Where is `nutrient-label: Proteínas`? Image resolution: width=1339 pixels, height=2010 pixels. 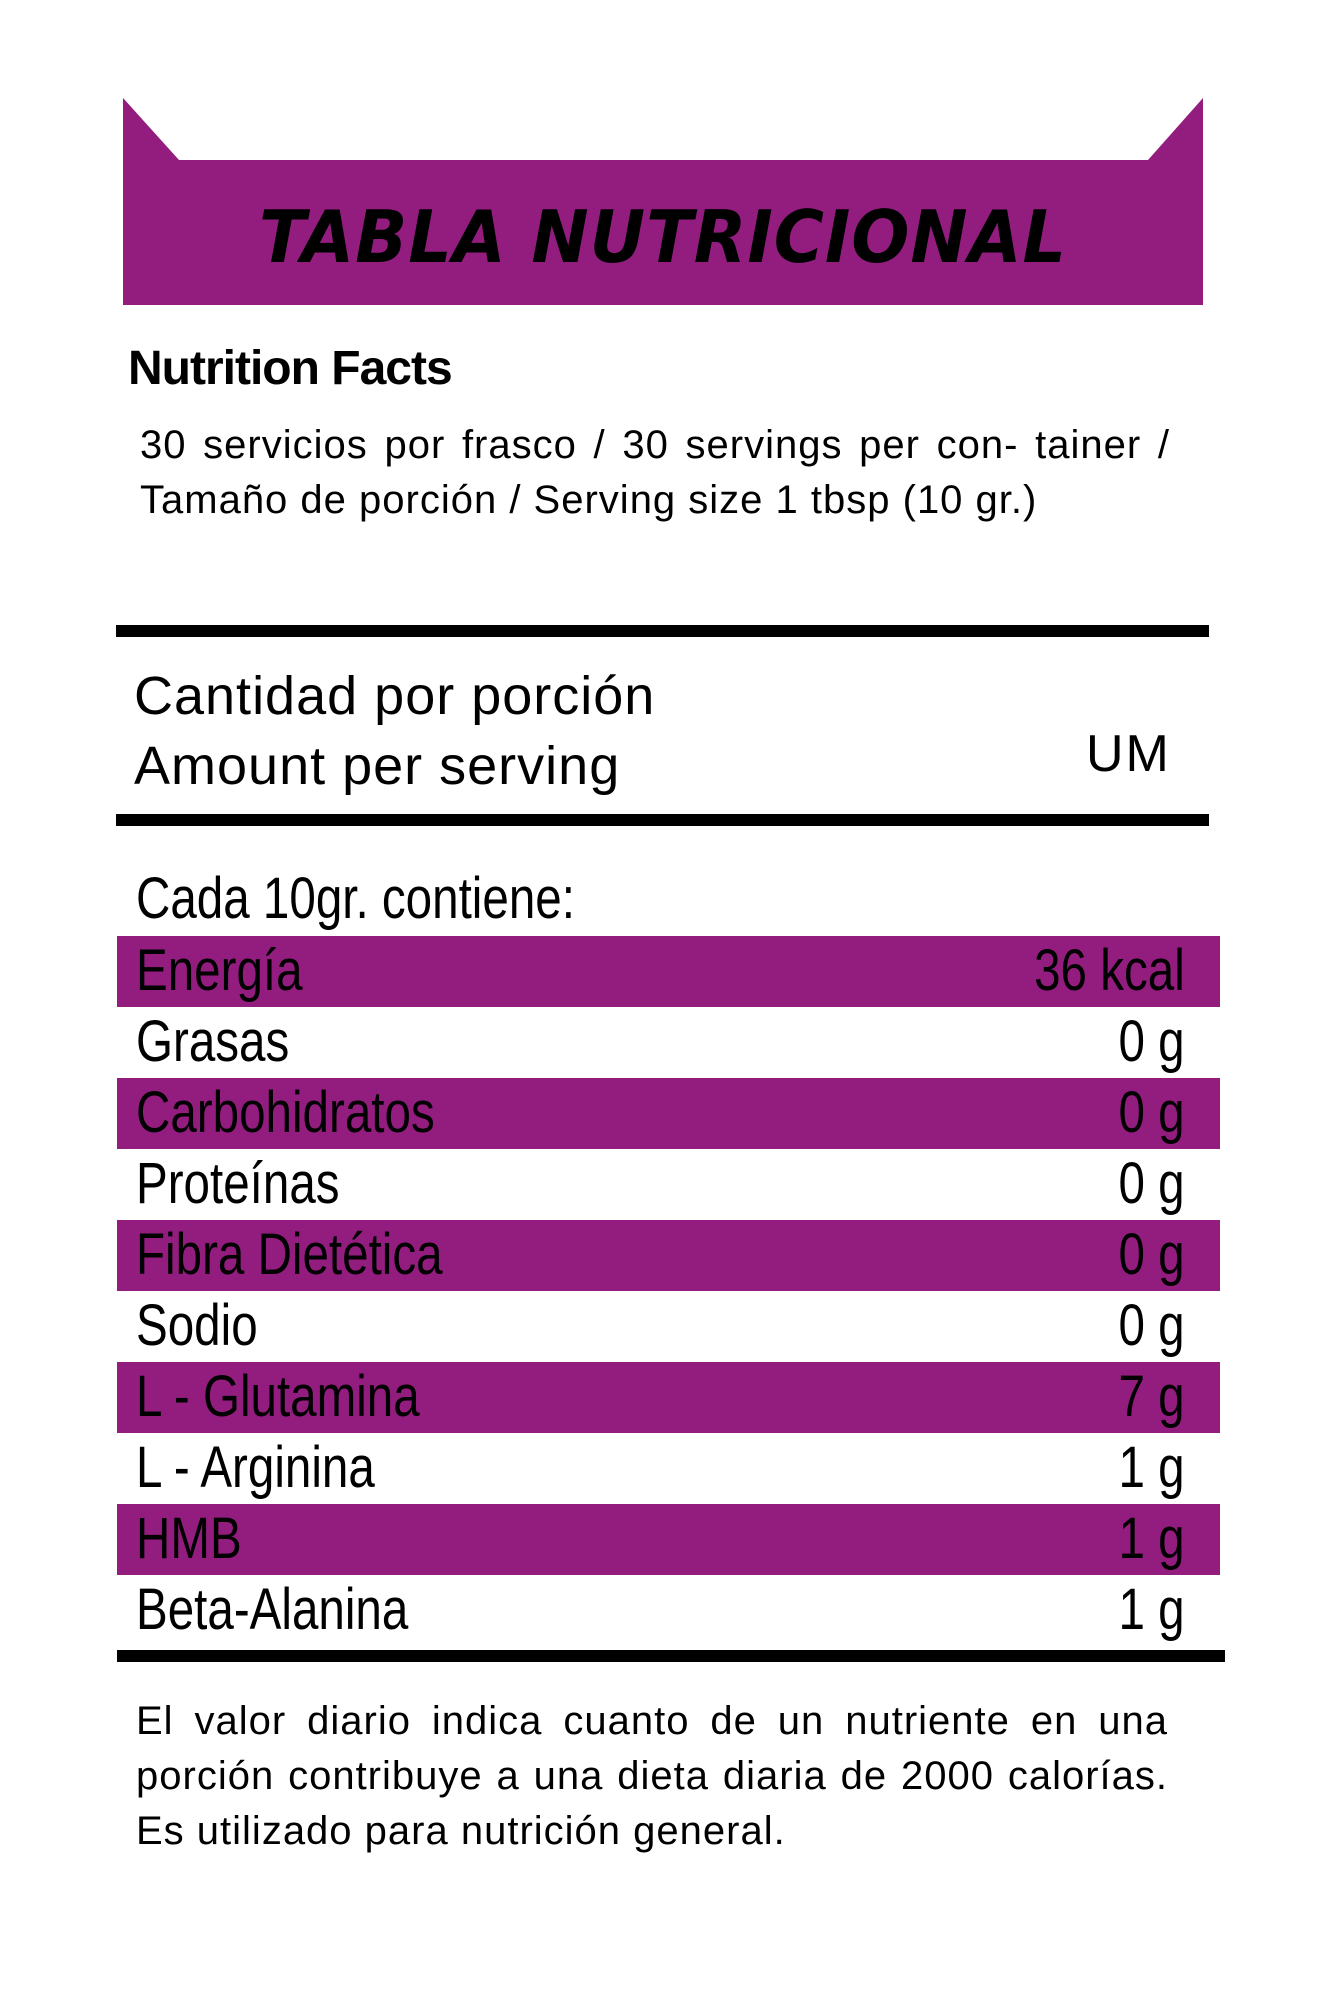 nutrient-label: Proteínas is located at coordinates (238, 1183).